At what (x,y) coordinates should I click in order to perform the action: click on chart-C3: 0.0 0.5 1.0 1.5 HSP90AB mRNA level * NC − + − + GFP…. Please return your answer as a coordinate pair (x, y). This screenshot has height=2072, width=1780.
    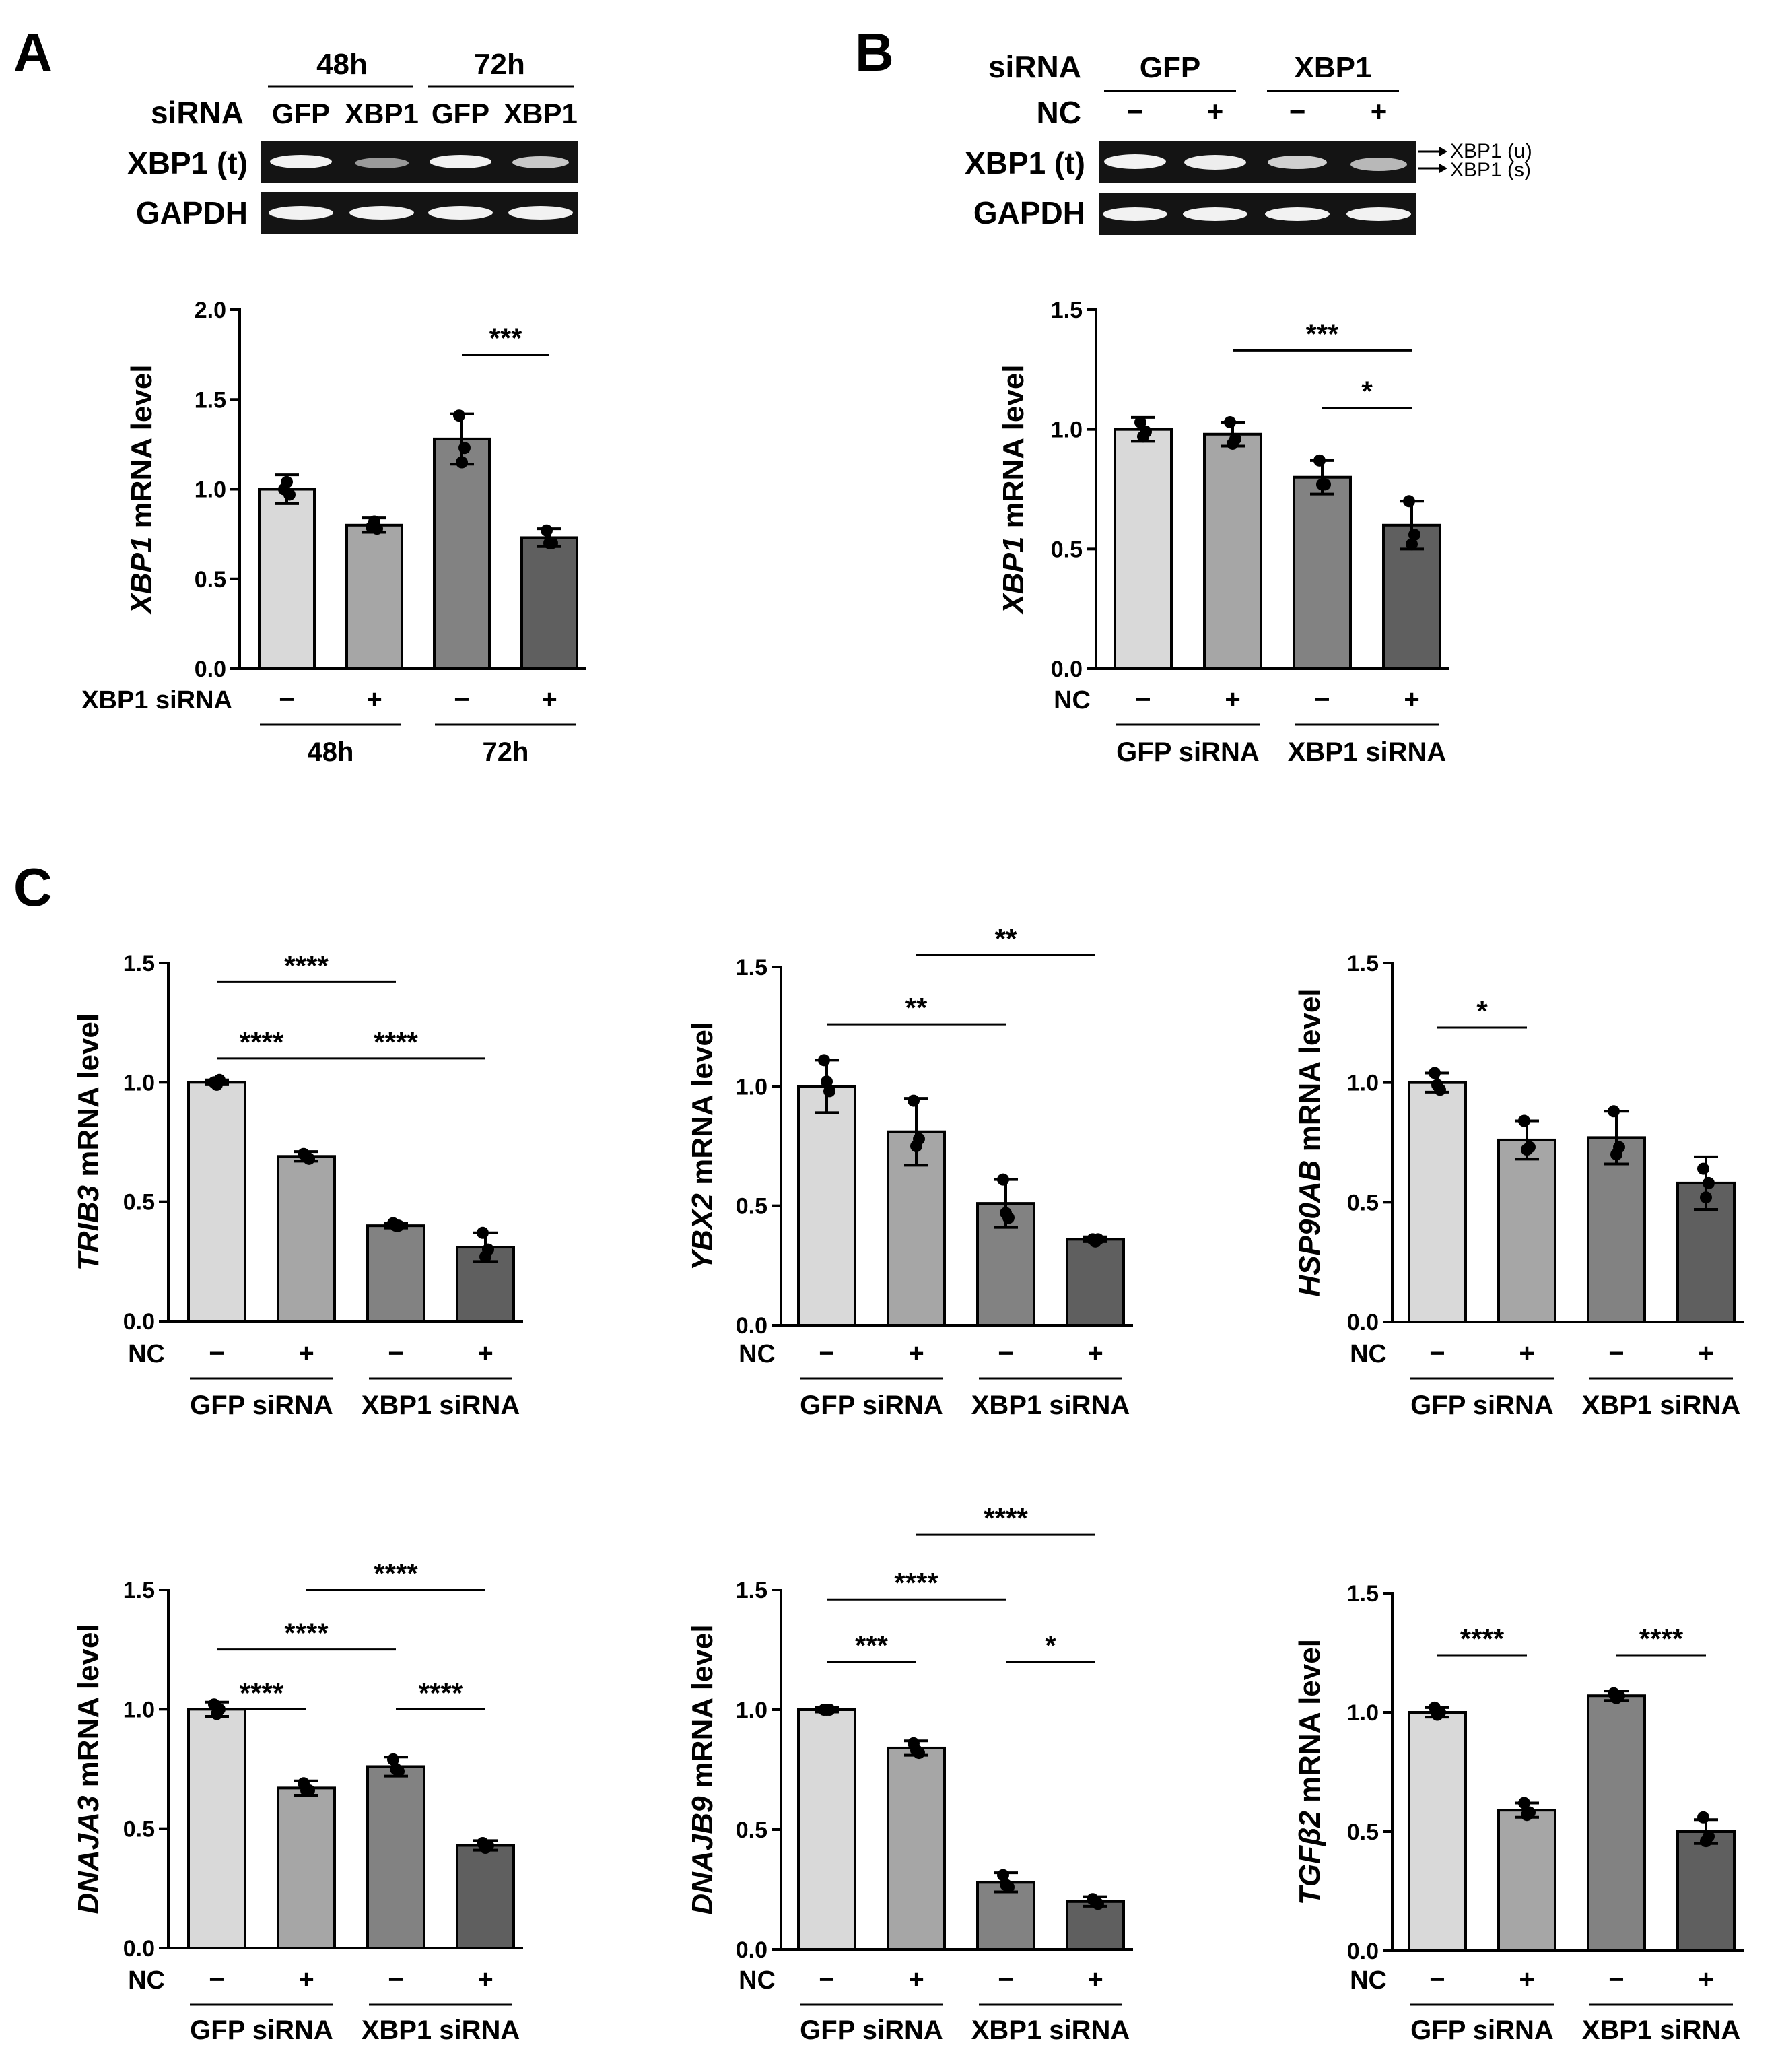
    Looking at the image, I should click on (1518, 1185).